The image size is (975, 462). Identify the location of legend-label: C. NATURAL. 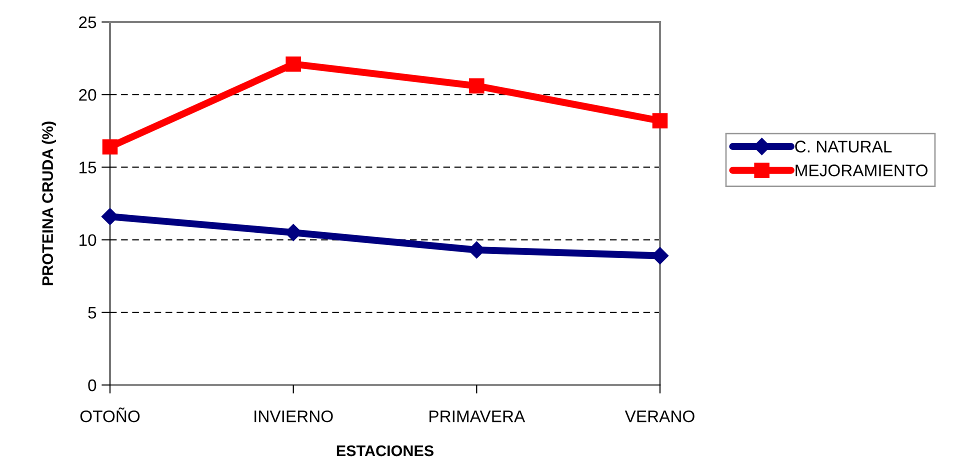
(843, 146).